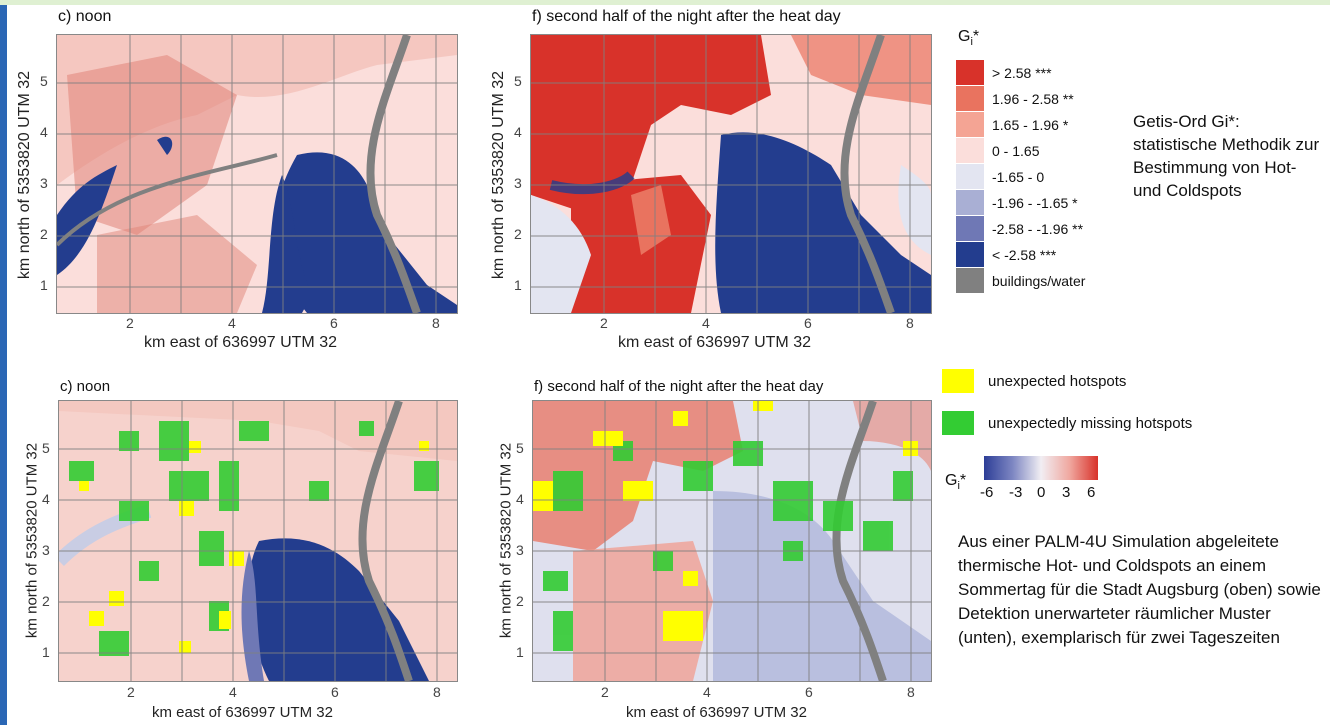  I want to click on legend-unexpected-hotspots: unexpected hotspots, so click(1034, 381).